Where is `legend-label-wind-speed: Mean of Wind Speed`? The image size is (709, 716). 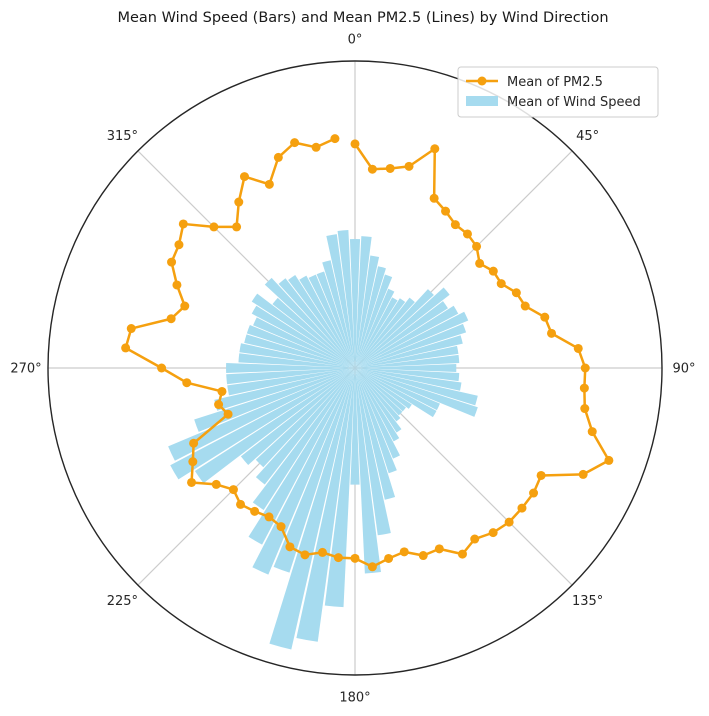 legend-label-wind-speed: Mean of Wind Speed is located at coordinates (574, 102).